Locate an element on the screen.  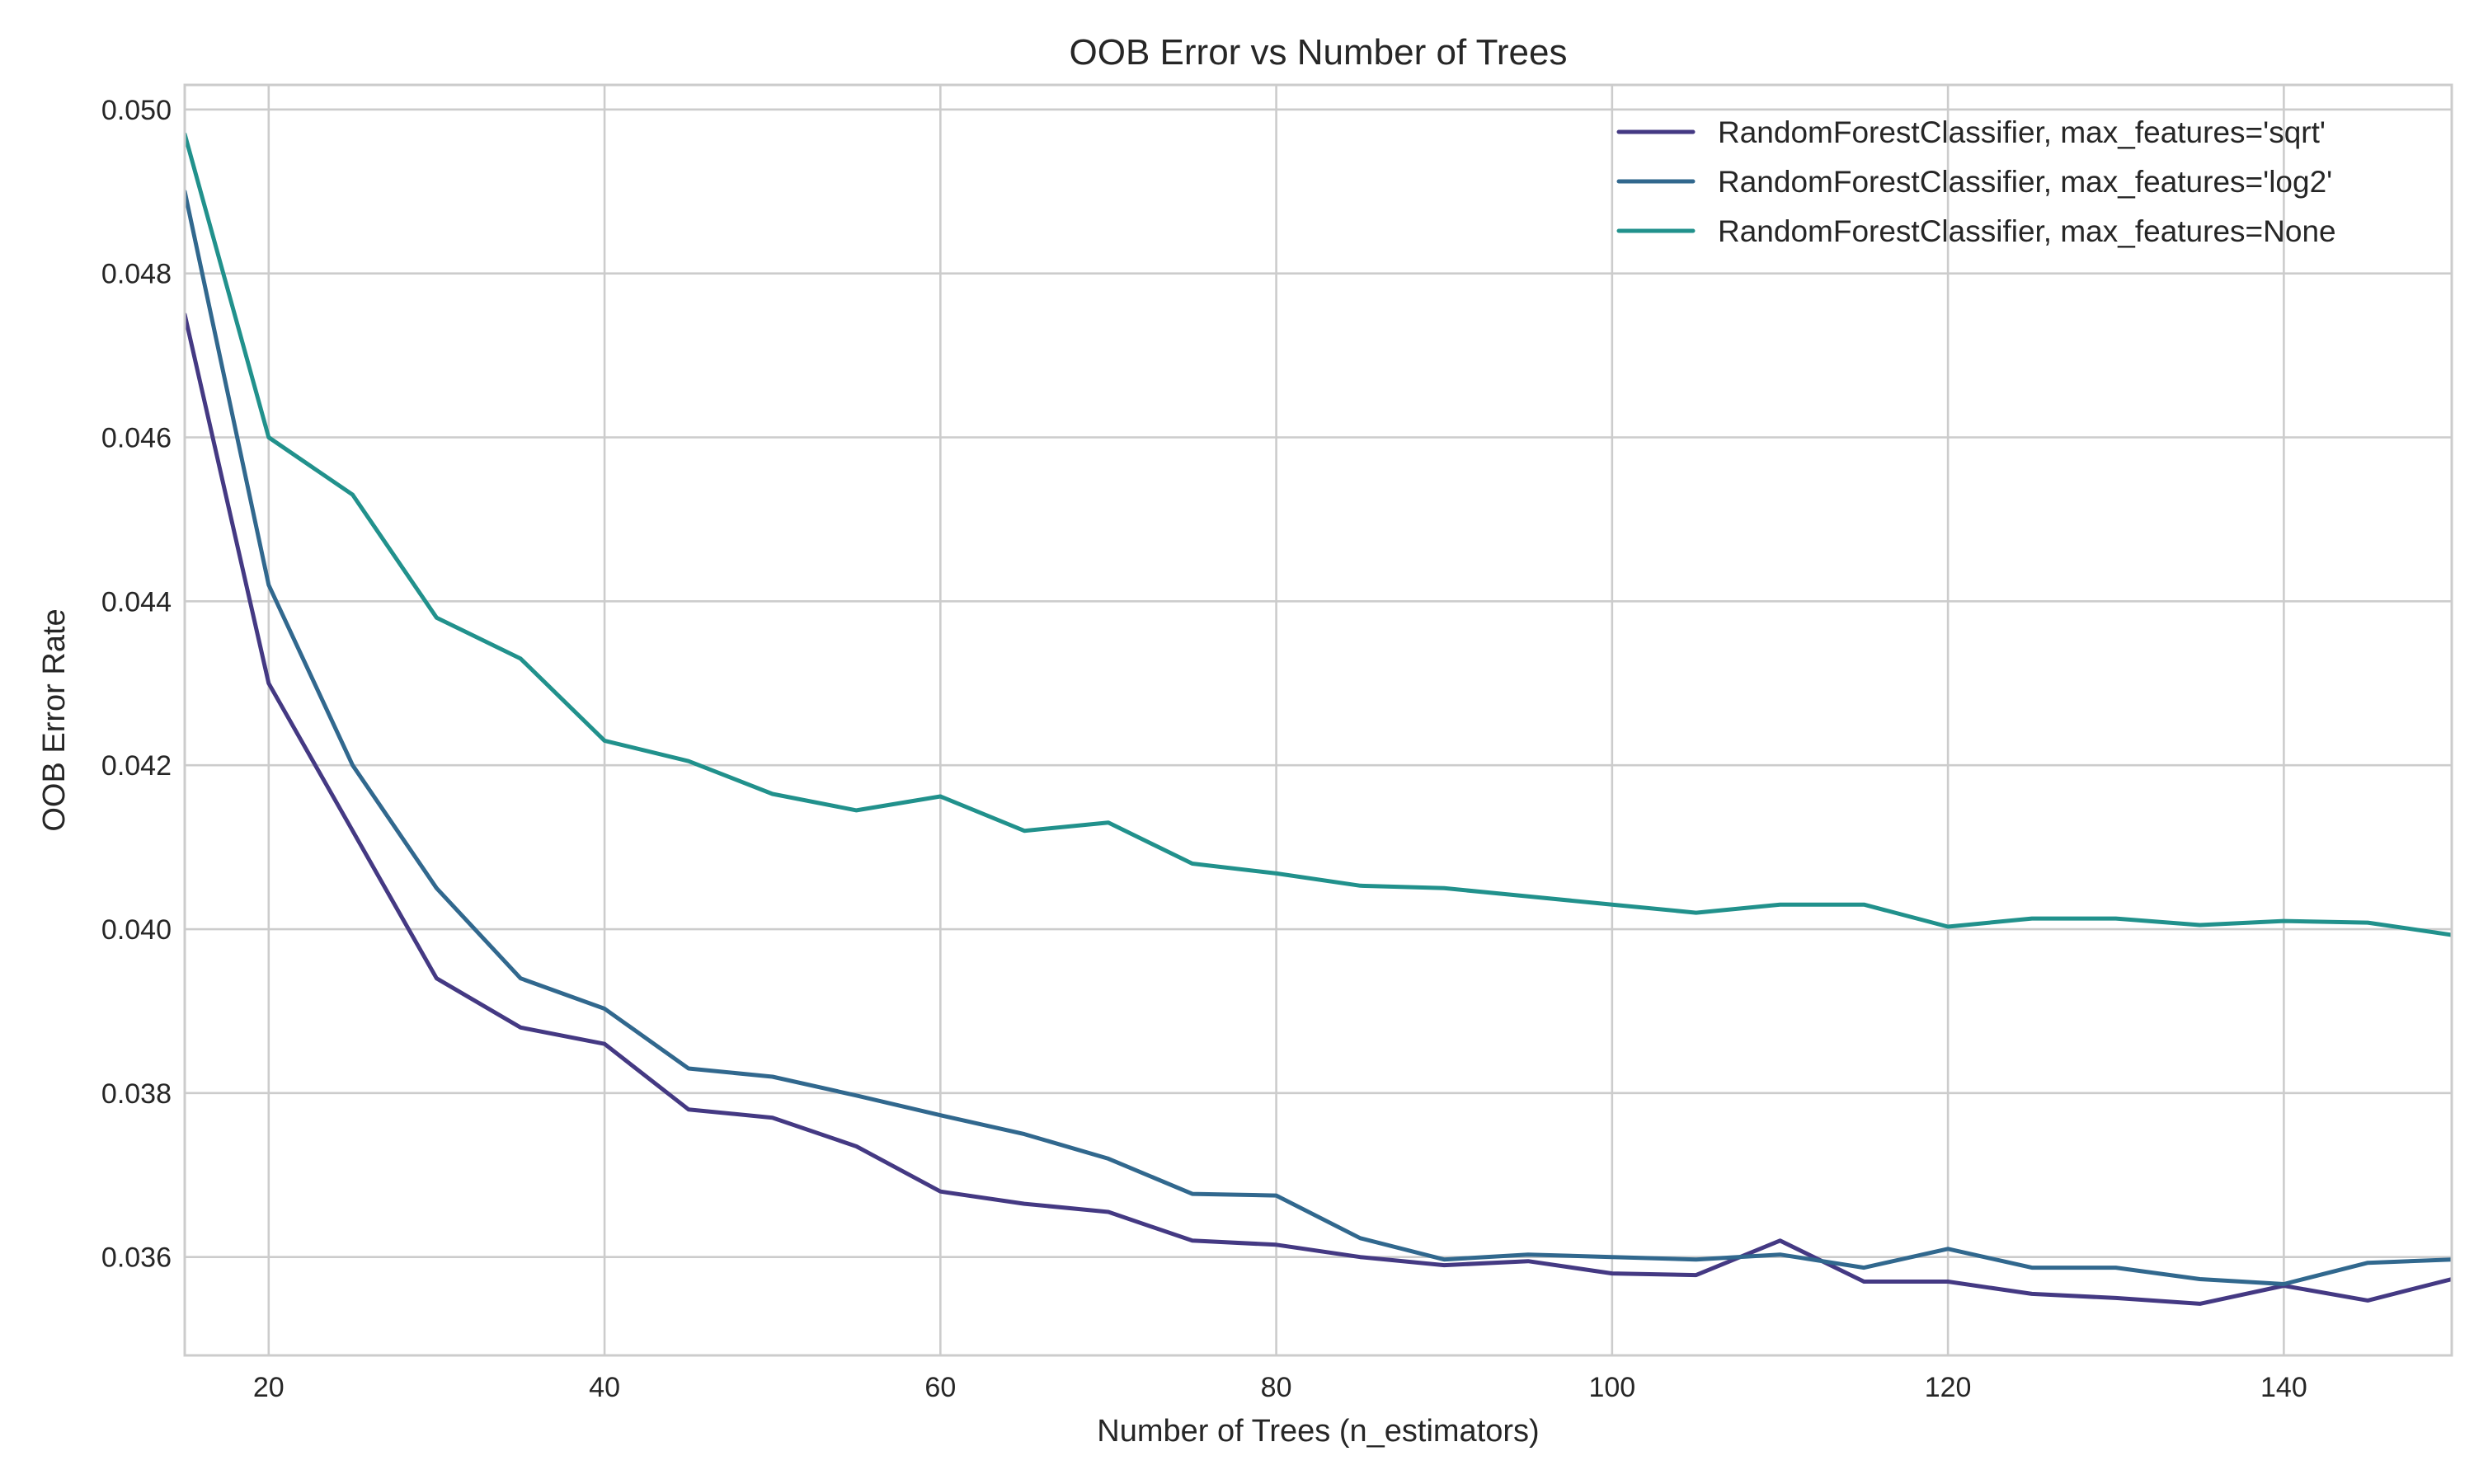
y-tick-label: 0.050 is located at coordinates (136, 111).